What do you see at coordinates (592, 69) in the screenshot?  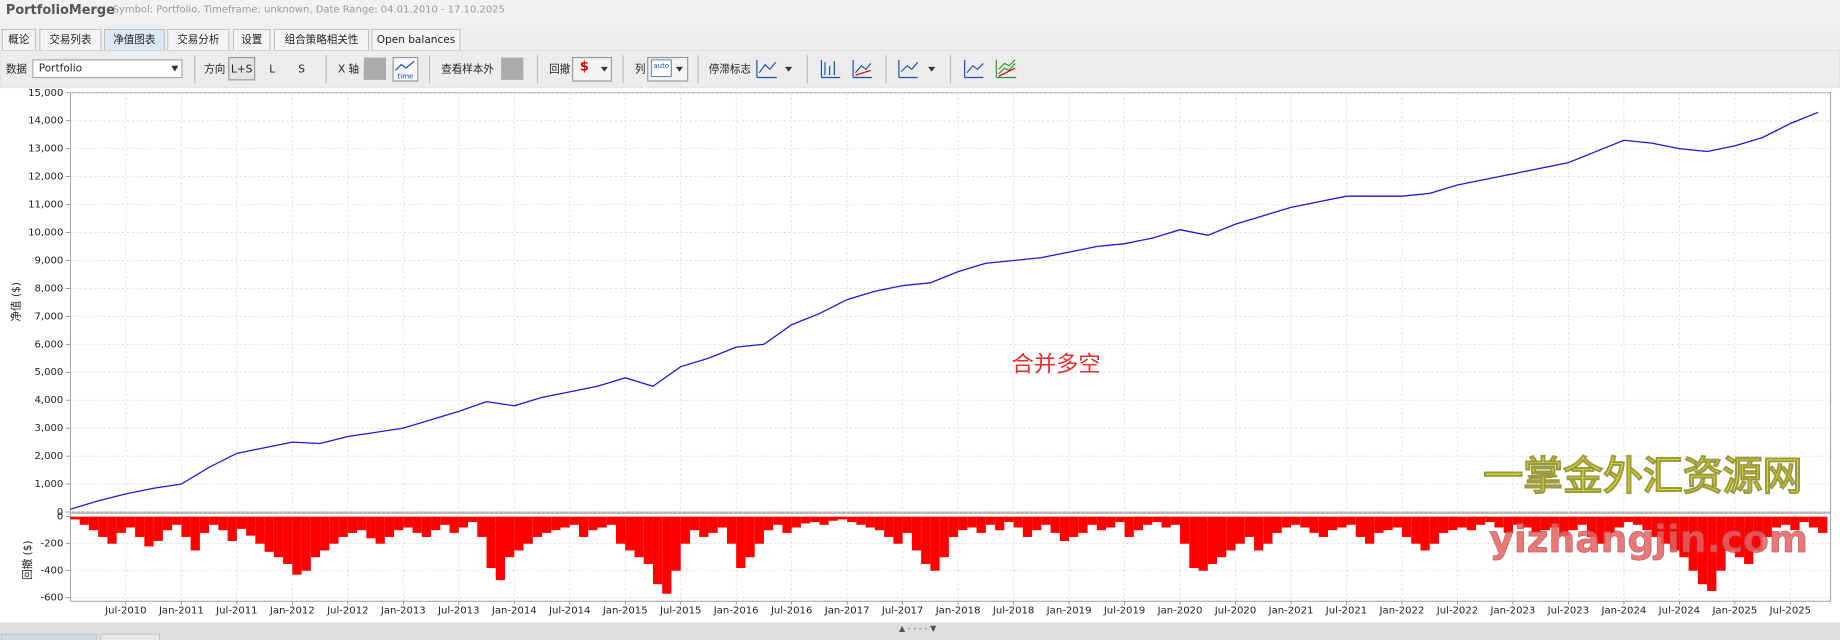 I see `drawdown-button` at bounding box center [592, 69].